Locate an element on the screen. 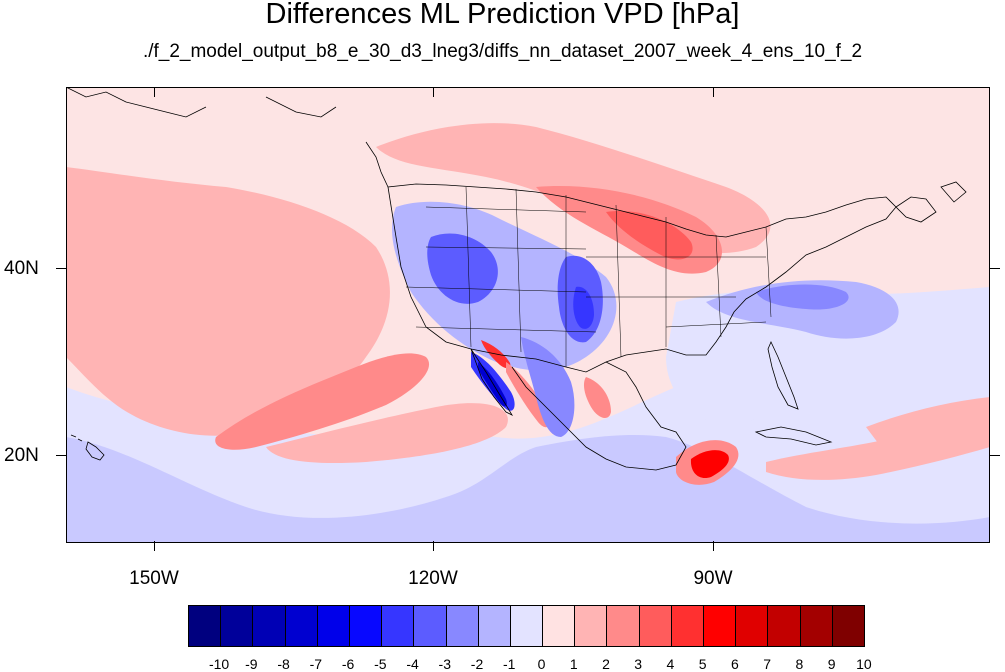 The image size is (1005, 672). colorbar-label: -10 is located at coordinates (219, 664).